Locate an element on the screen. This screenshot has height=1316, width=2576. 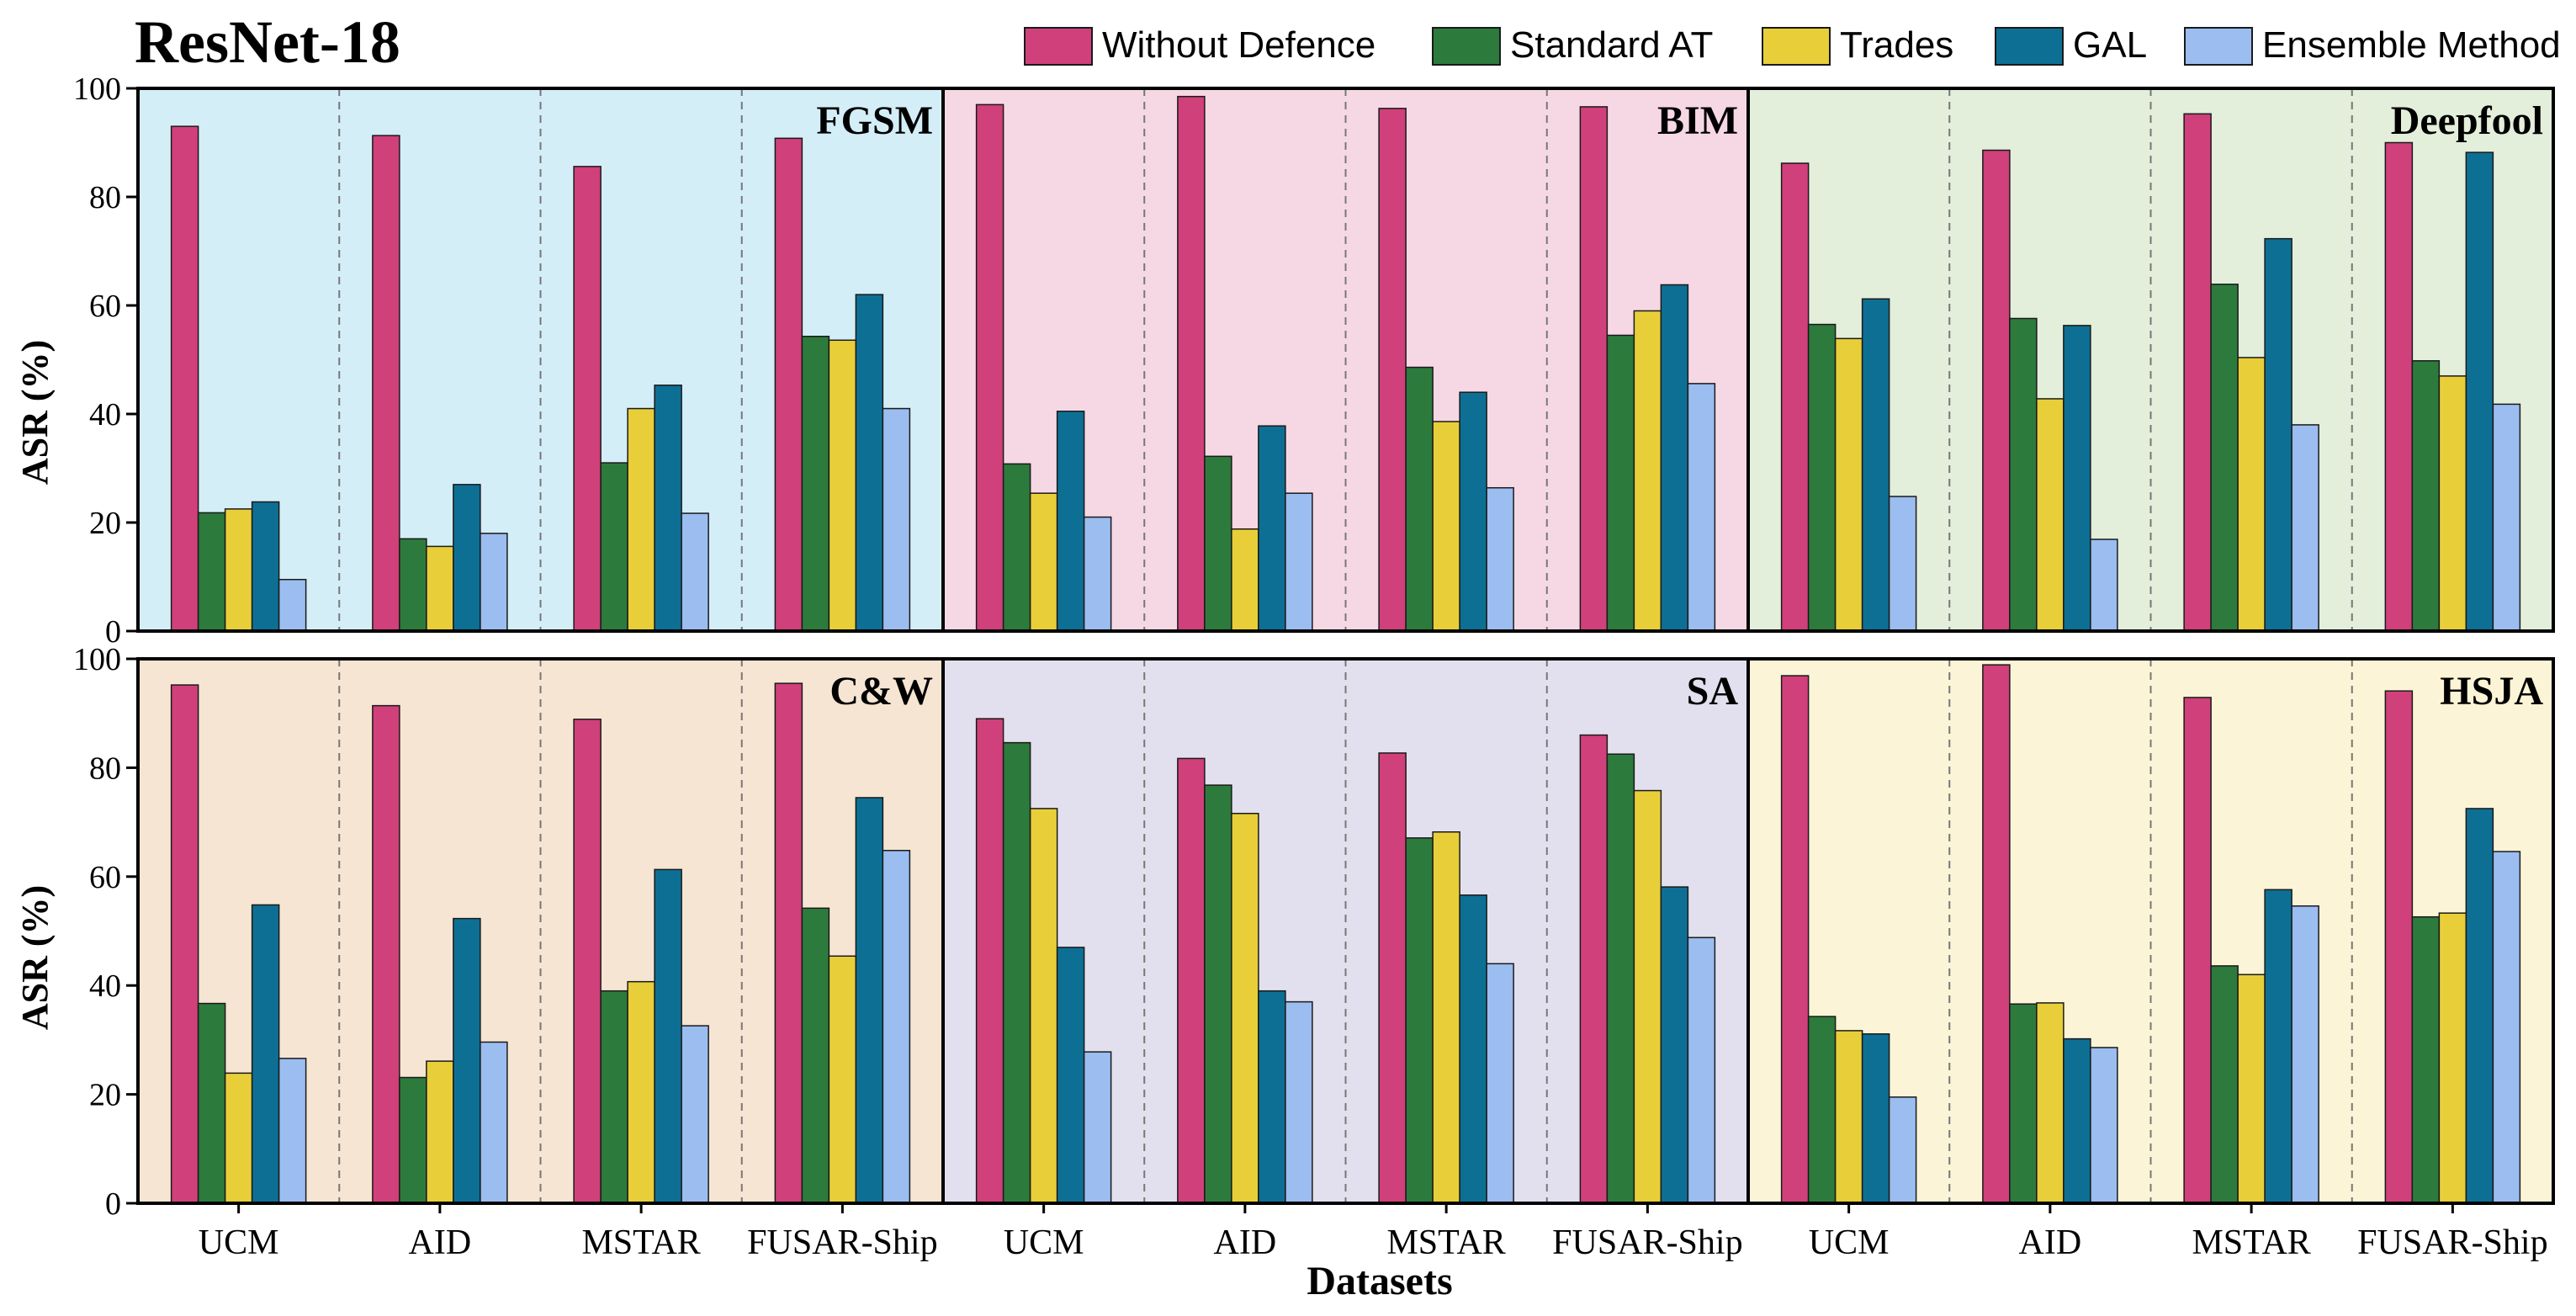
bar-hsja-fusar-ship-standard-at is located at coordinates (2426, 1060).